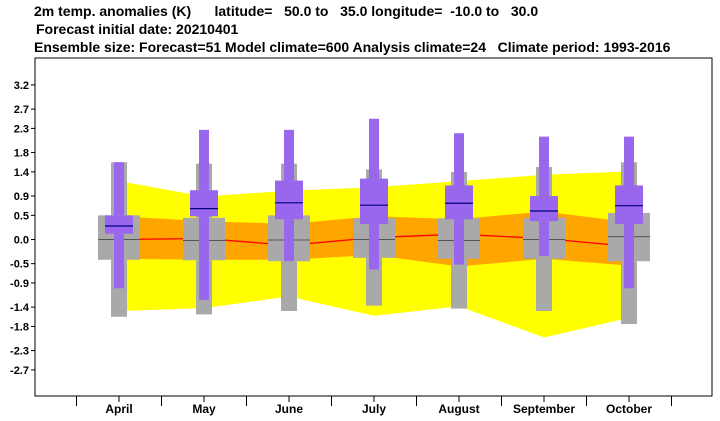  Describe the element at coordinates (118, 409) in the screenshot. I see `x-tick-label: April` at that location.